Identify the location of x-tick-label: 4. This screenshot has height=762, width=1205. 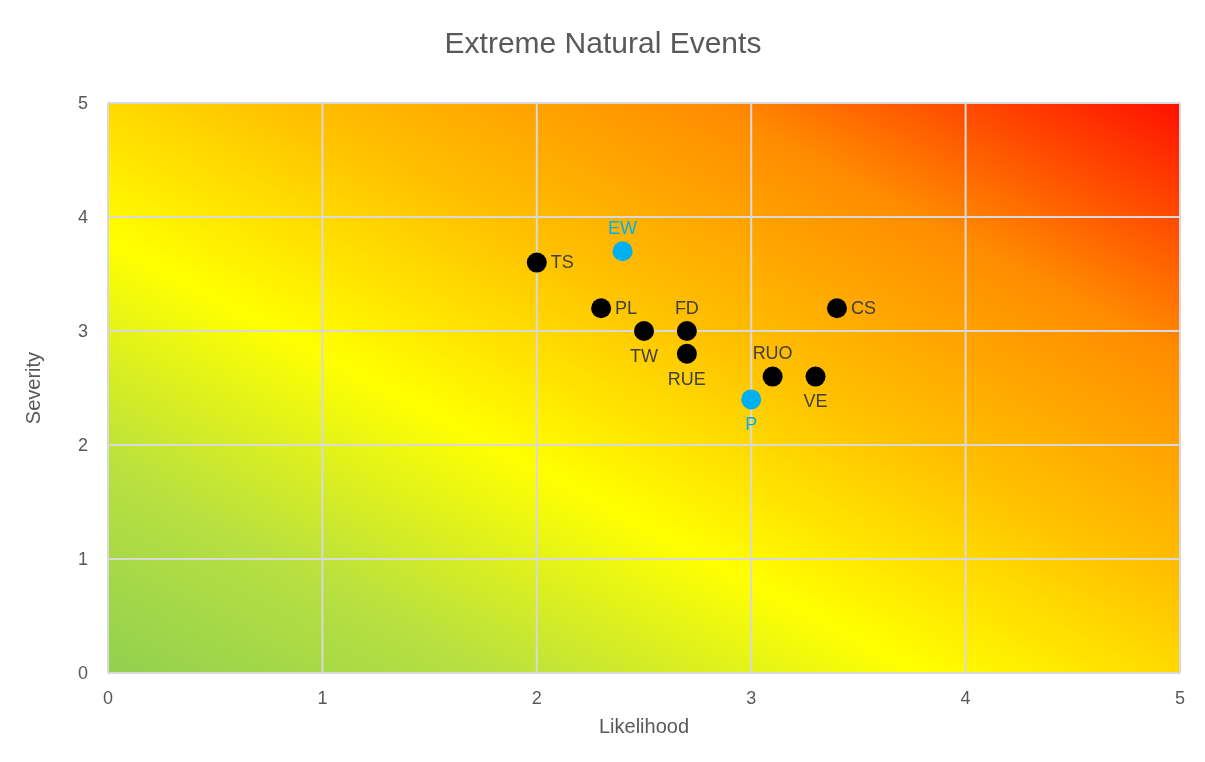
(965, 697).